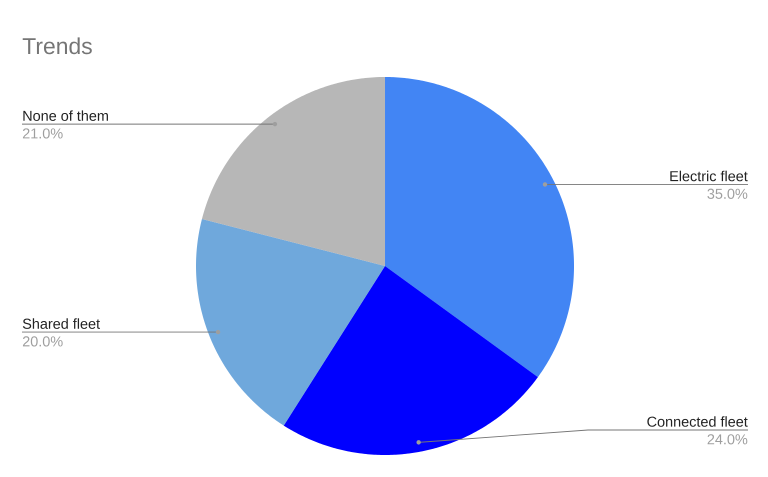 This screenshot has width=768, height=477. What do you see at coordinates (42, 133) in the screenshot?
I see `data-label: 21.0%` at bounding box center [42, 133].